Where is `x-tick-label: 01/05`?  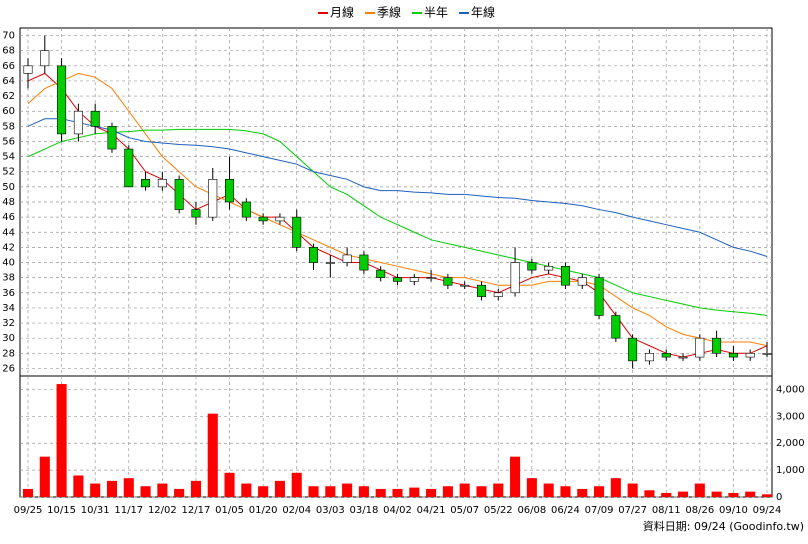 x-tick-label: 01/05 is located at coordinates (229, 510).